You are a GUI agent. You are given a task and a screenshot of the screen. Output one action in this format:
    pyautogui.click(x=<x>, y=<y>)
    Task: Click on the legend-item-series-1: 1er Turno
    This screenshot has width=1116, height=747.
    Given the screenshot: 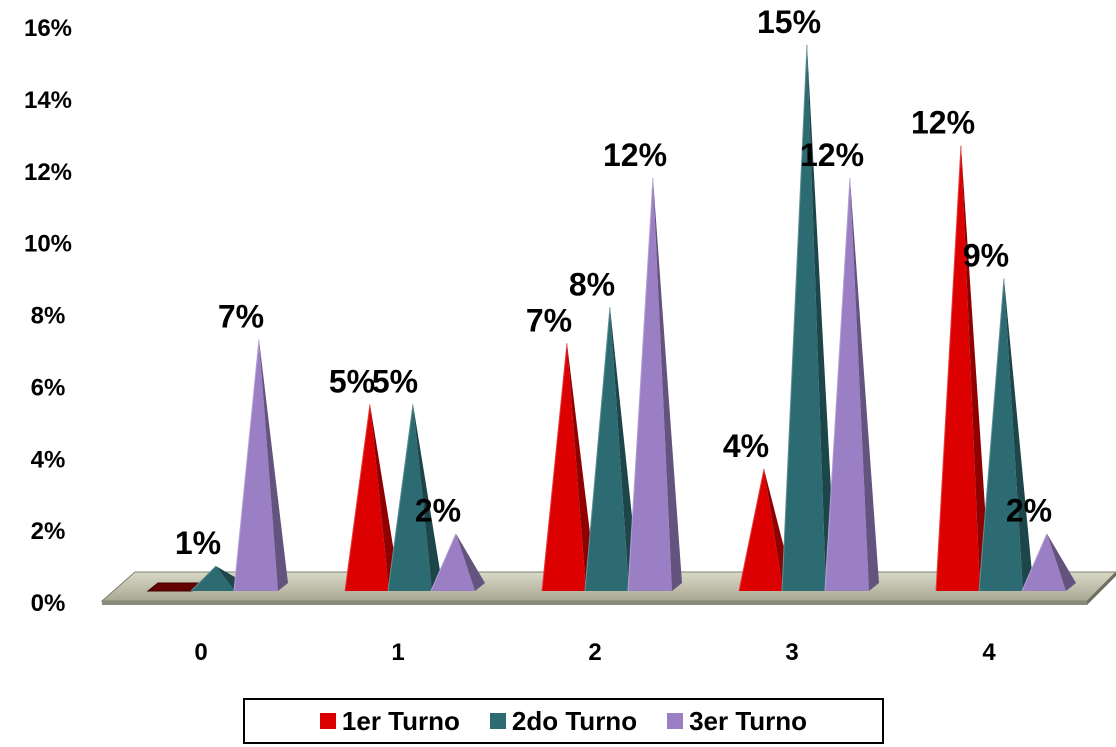 What is the action you would take?
    pyautogui.click(x=389, y=721)
    